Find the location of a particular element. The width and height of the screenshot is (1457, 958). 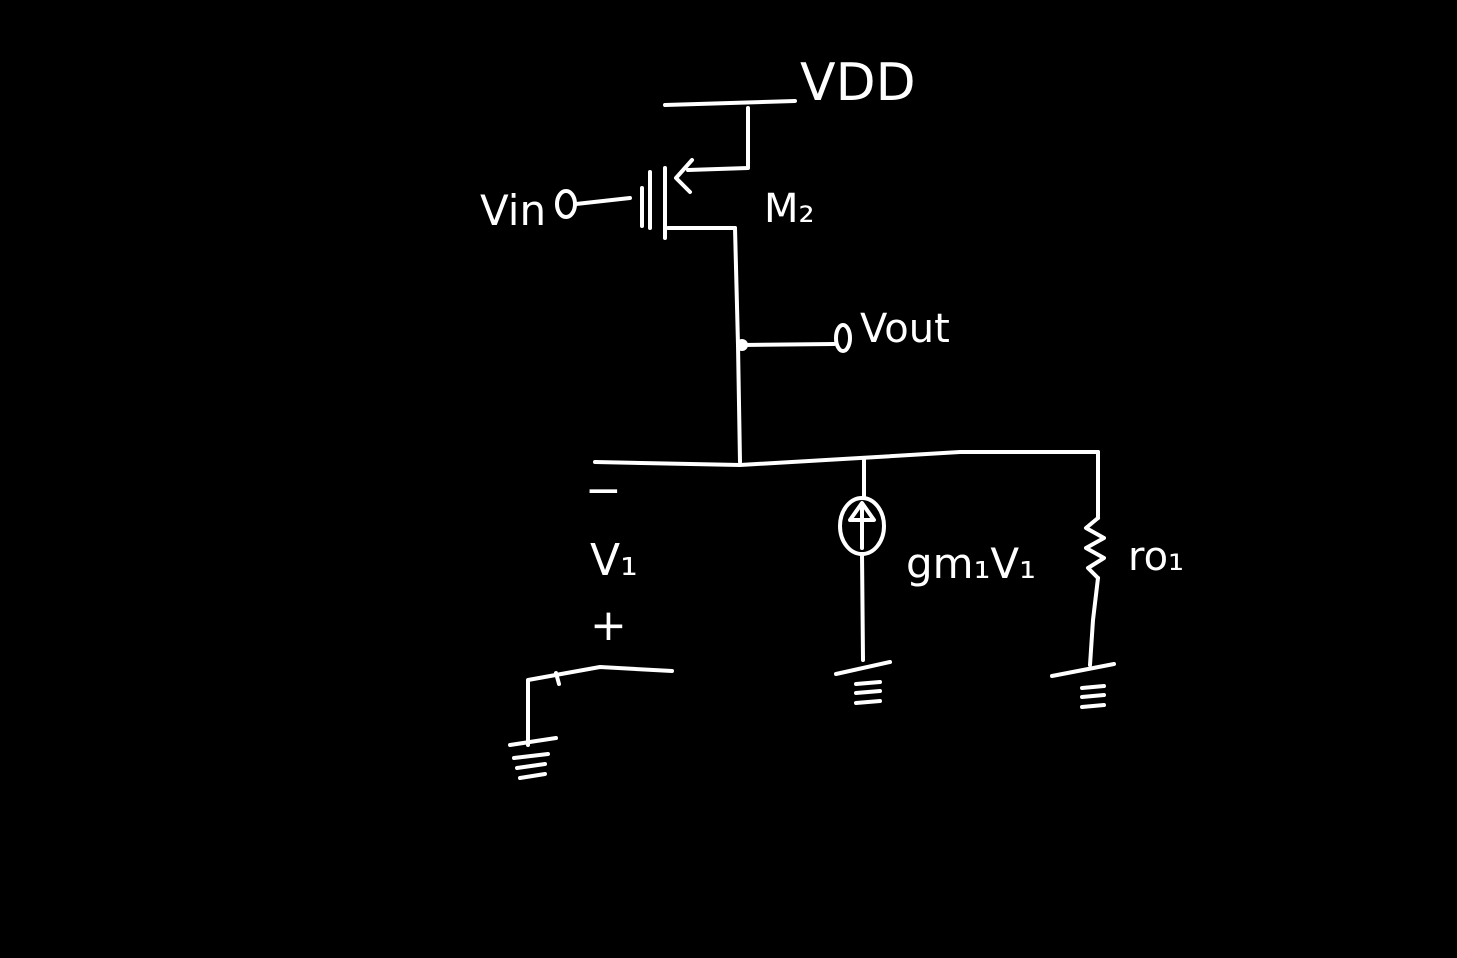

vin-terminal is located at coordinates (593, 204).